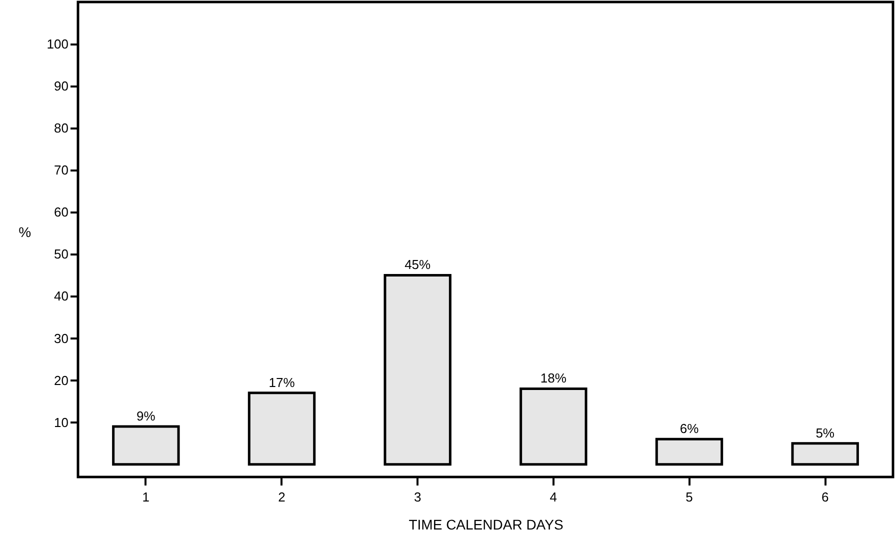 The width and height of the screenshot is (896, 547). I want to click on data-label: 18%, so click(553, 378).